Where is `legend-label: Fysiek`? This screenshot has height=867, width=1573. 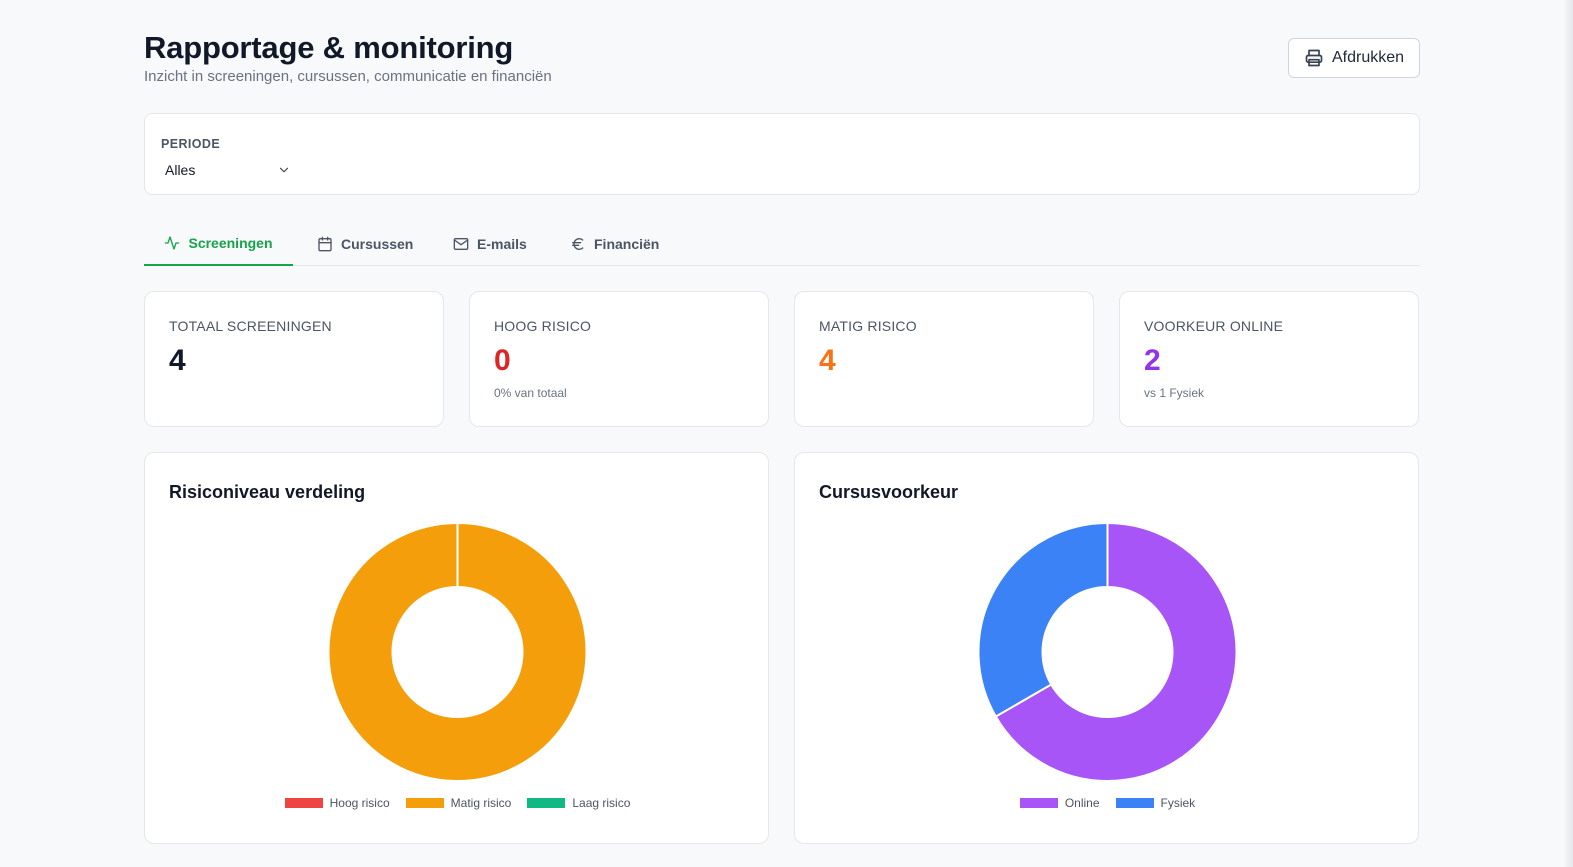 legend-label: Fysiek is located at coordinates (1178, 803).